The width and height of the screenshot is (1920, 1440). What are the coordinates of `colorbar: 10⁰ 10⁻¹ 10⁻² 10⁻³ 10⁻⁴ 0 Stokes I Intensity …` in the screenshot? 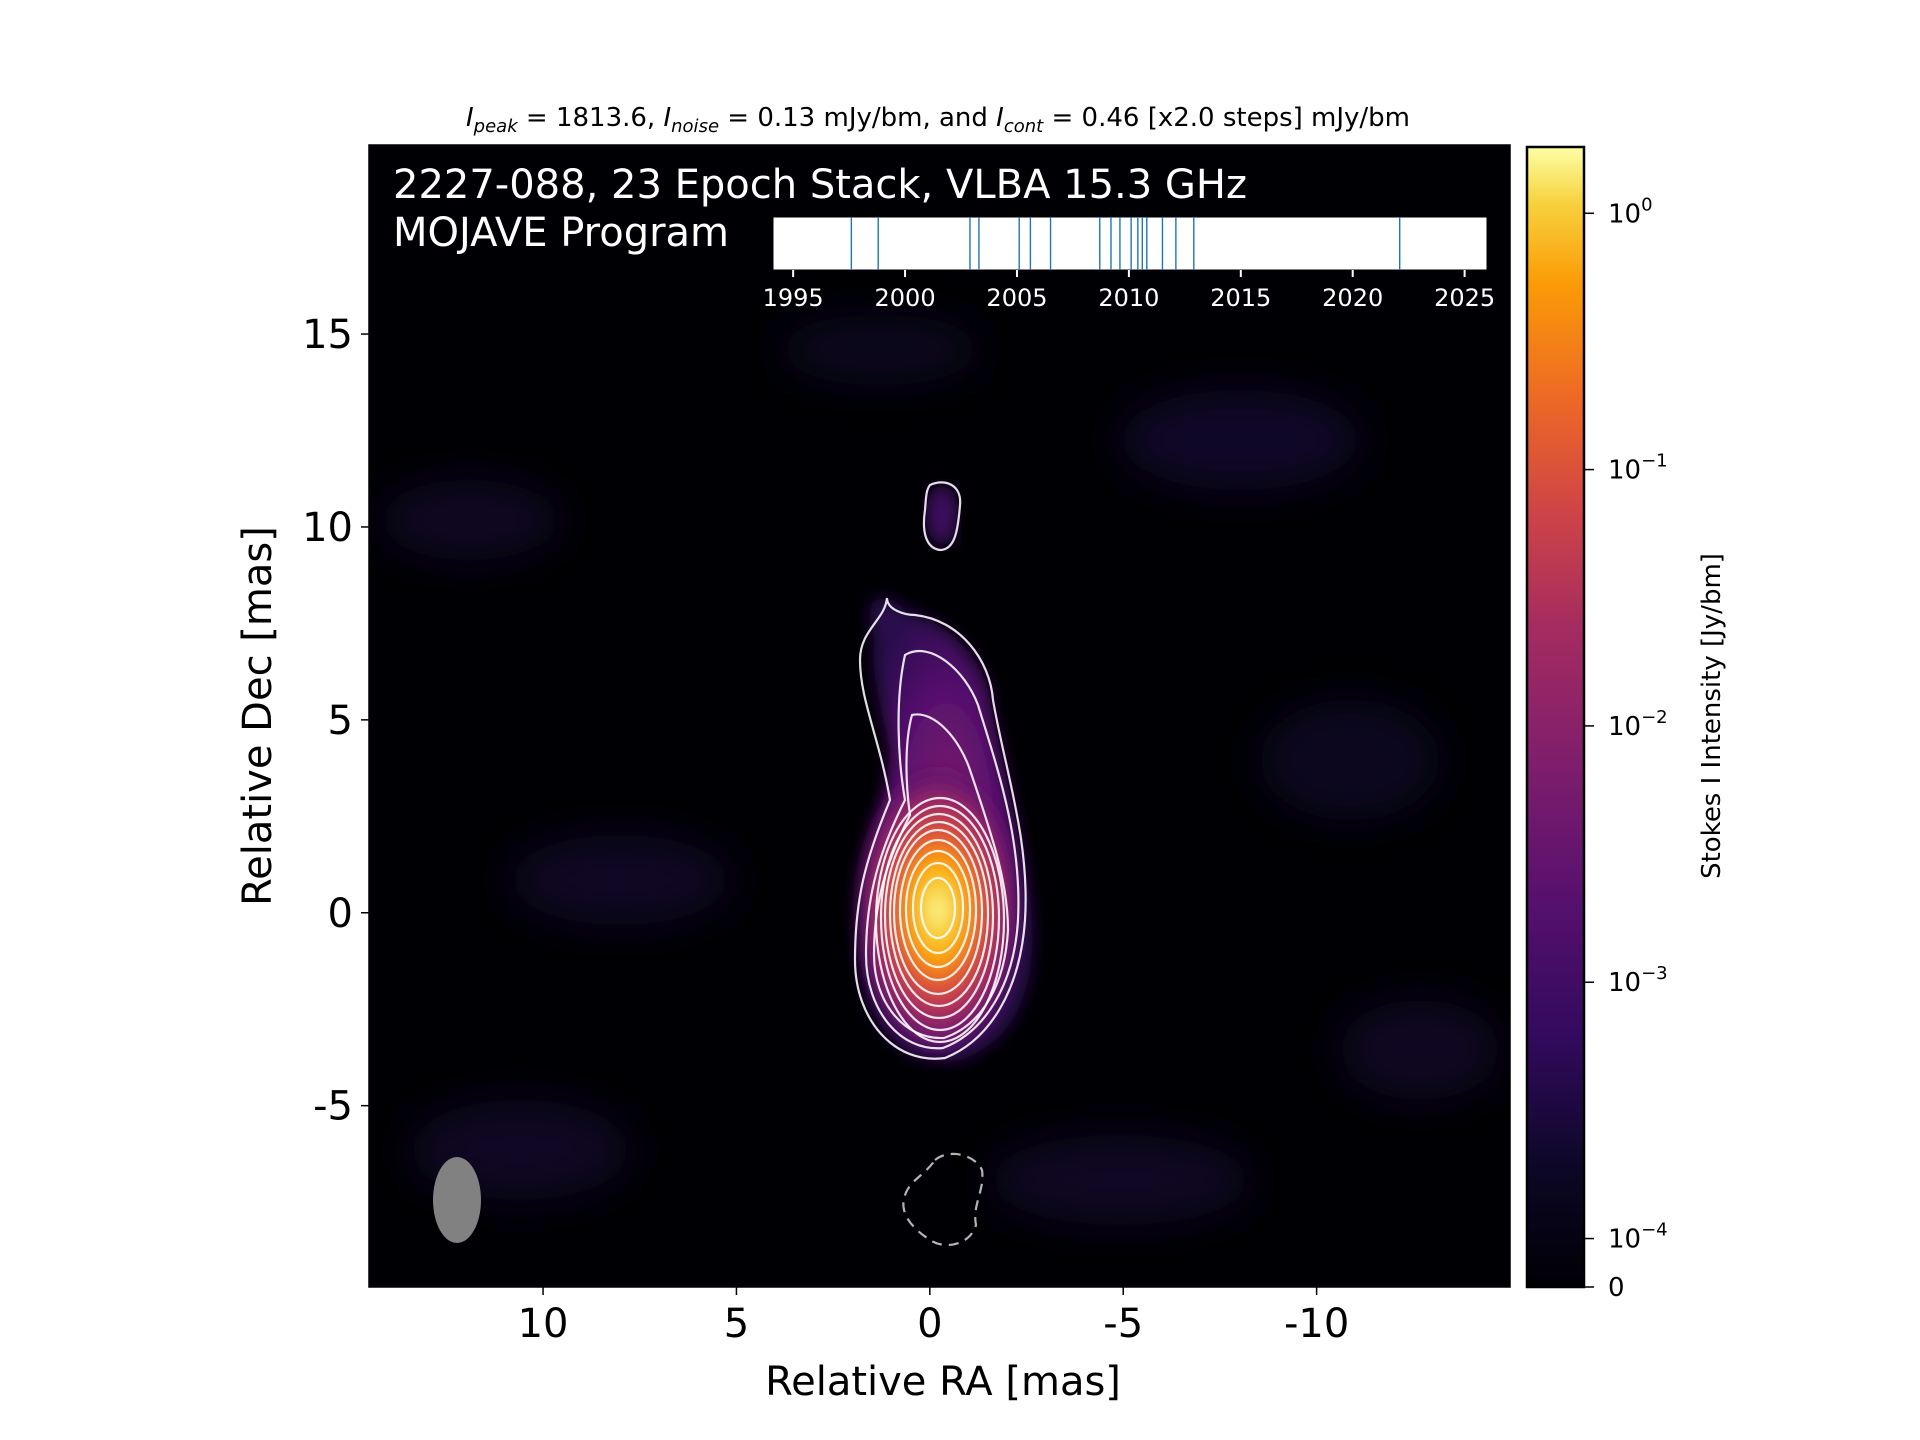 It's located at (1626, 724).